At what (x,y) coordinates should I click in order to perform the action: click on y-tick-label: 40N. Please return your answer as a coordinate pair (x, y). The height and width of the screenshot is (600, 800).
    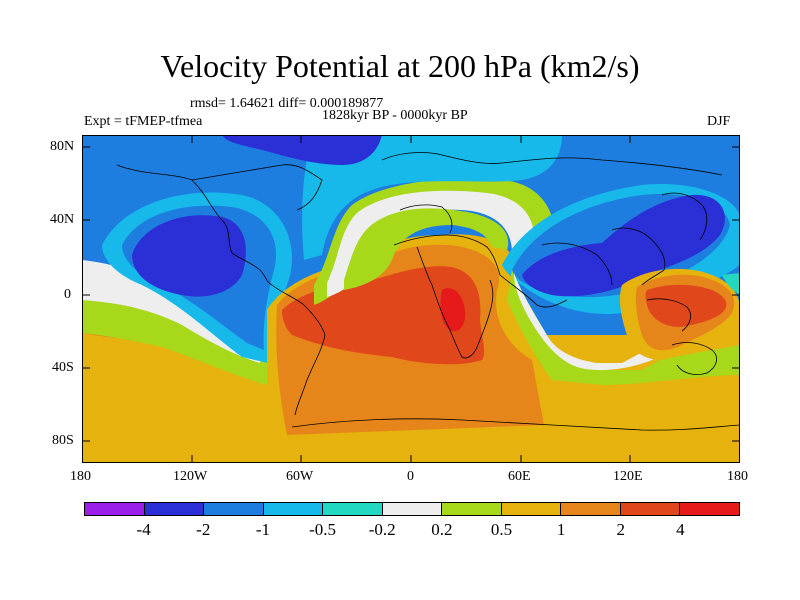
    Looking at the image, I should click on (62, 219).